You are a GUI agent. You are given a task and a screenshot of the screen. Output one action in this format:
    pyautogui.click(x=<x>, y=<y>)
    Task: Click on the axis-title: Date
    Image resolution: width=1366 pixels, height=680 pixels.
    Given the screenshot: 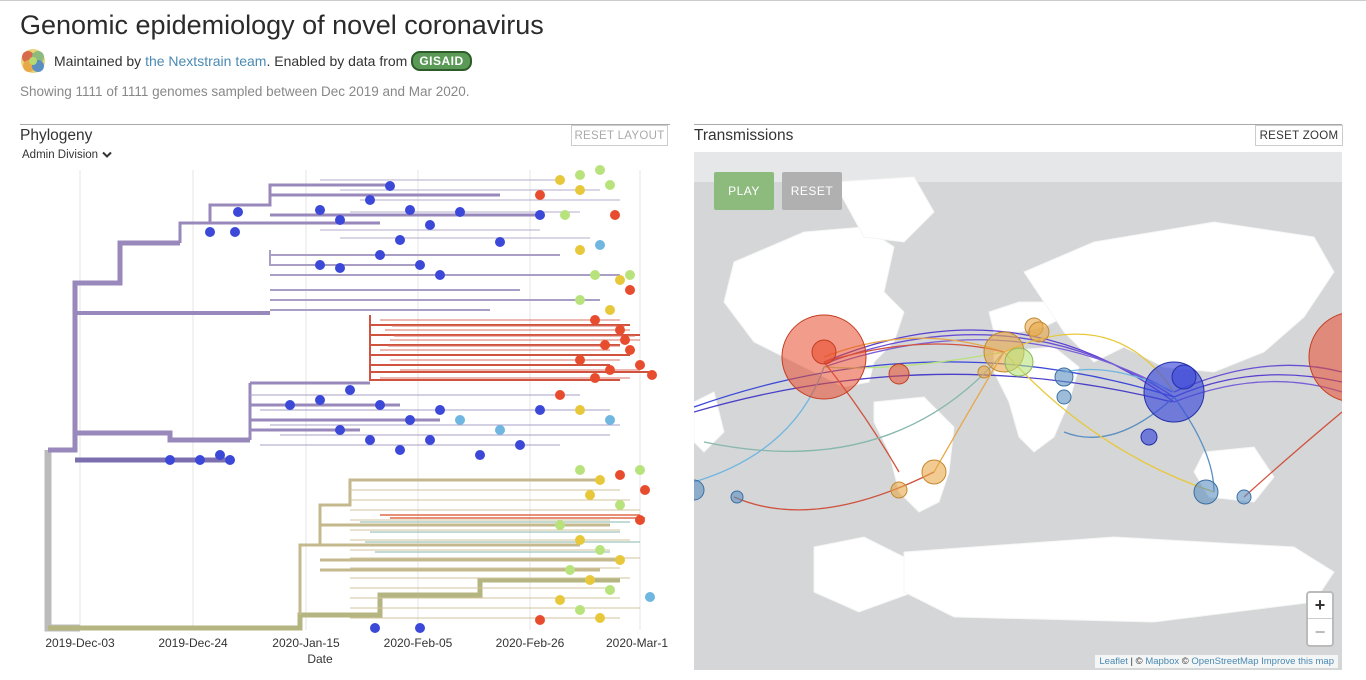 What is the action you would take?
    pyautogui.click(x=320, y=659)
    